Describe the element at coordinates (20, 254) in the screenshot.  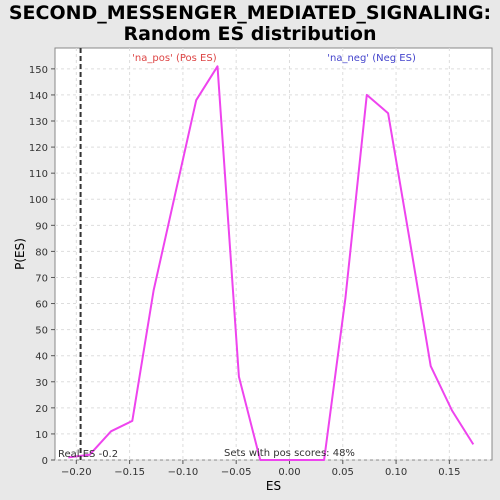
I see `y-axis-label: P(ES)` at that location.